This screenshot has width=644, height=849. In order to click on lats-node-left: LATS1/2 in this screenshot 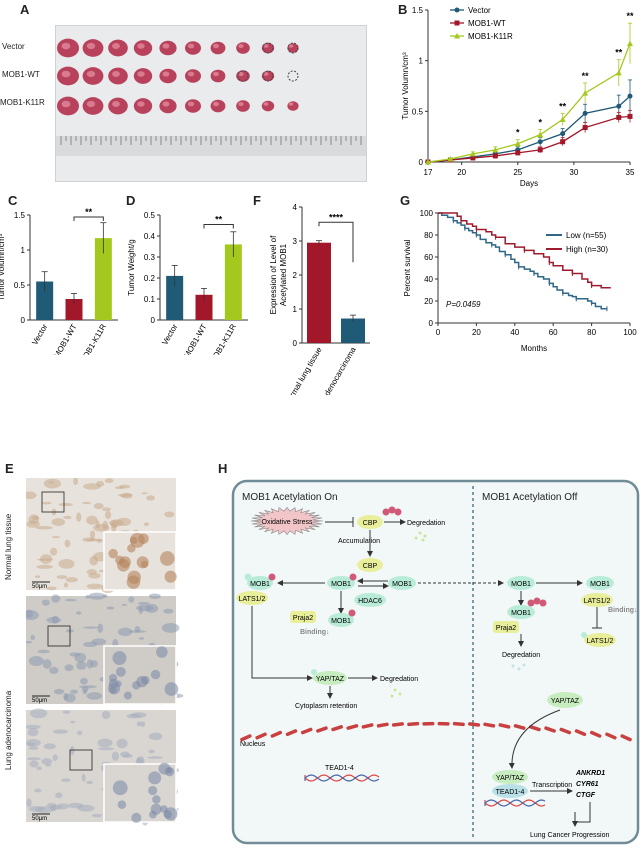, I will do `click(252, 598)`.